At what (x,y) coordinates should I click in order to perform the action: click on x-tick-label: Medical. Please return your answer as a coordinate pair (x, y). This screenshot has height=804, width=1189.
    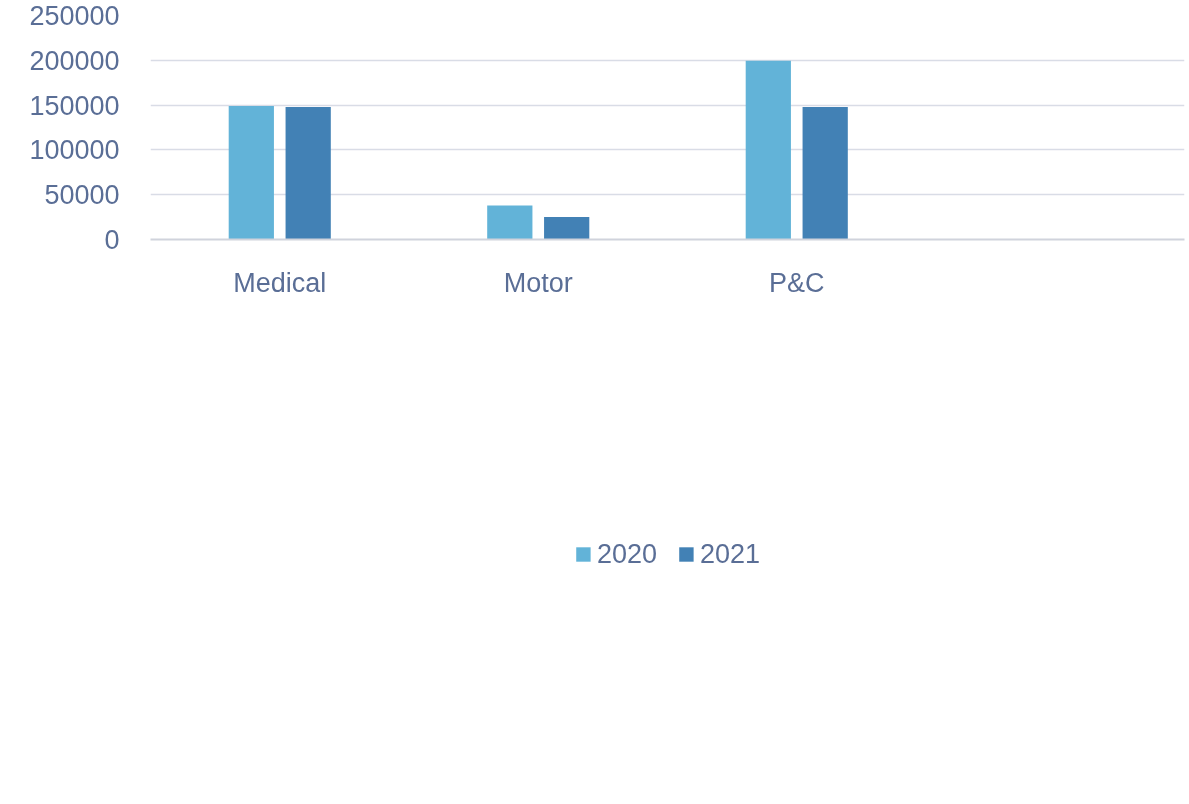
    Looking at the image, I should click on (280, 282).